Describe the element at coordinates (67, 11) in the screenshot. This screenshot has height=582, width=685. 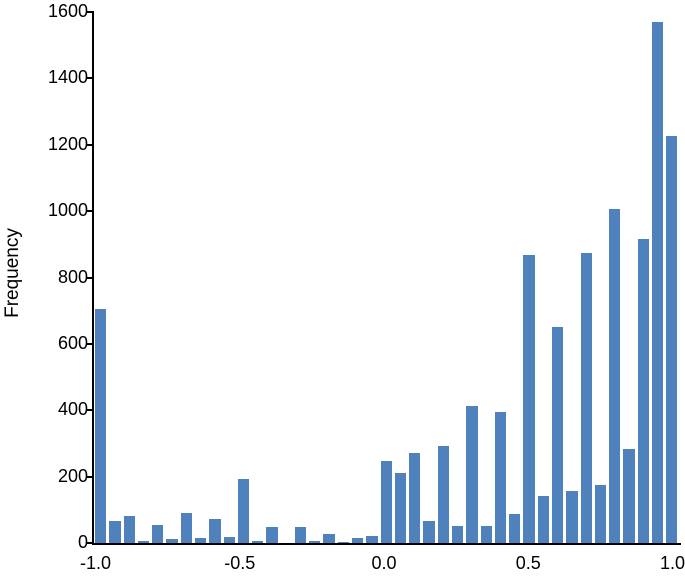
I see `y-tick-label: 1600` at that location.